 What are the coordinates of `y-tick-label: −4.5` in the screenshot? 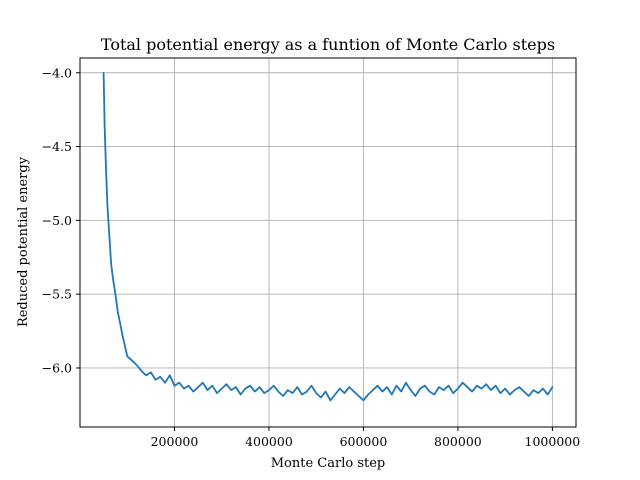 It's located at (57, 146).